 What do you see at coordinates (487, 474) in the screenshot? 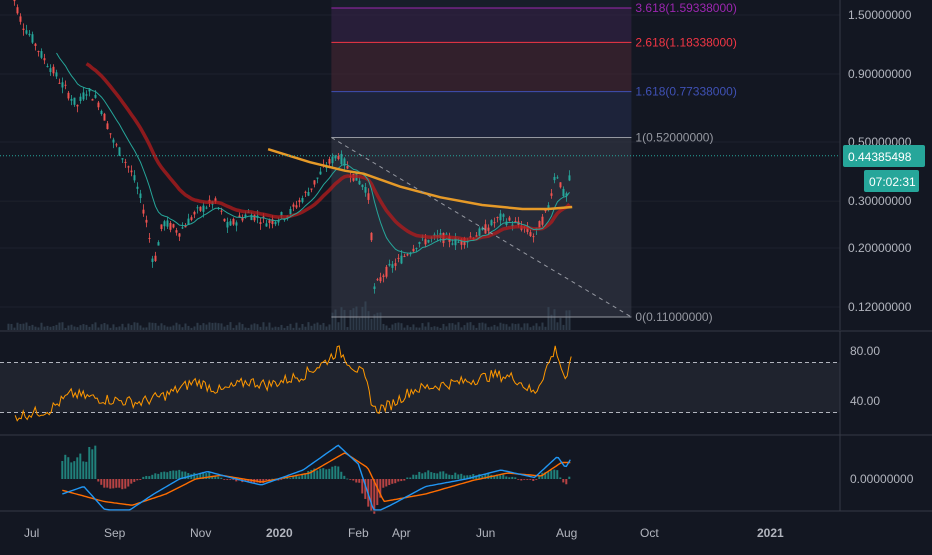
I see `macd-panel: 0.00000000` at bounding box center [487, 474].